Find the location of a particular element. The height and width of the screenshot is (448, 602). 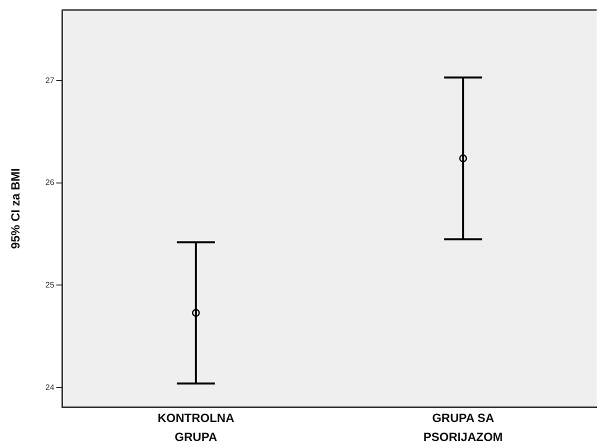

y-tick-label: 27 is located at coordinates (50, 80).